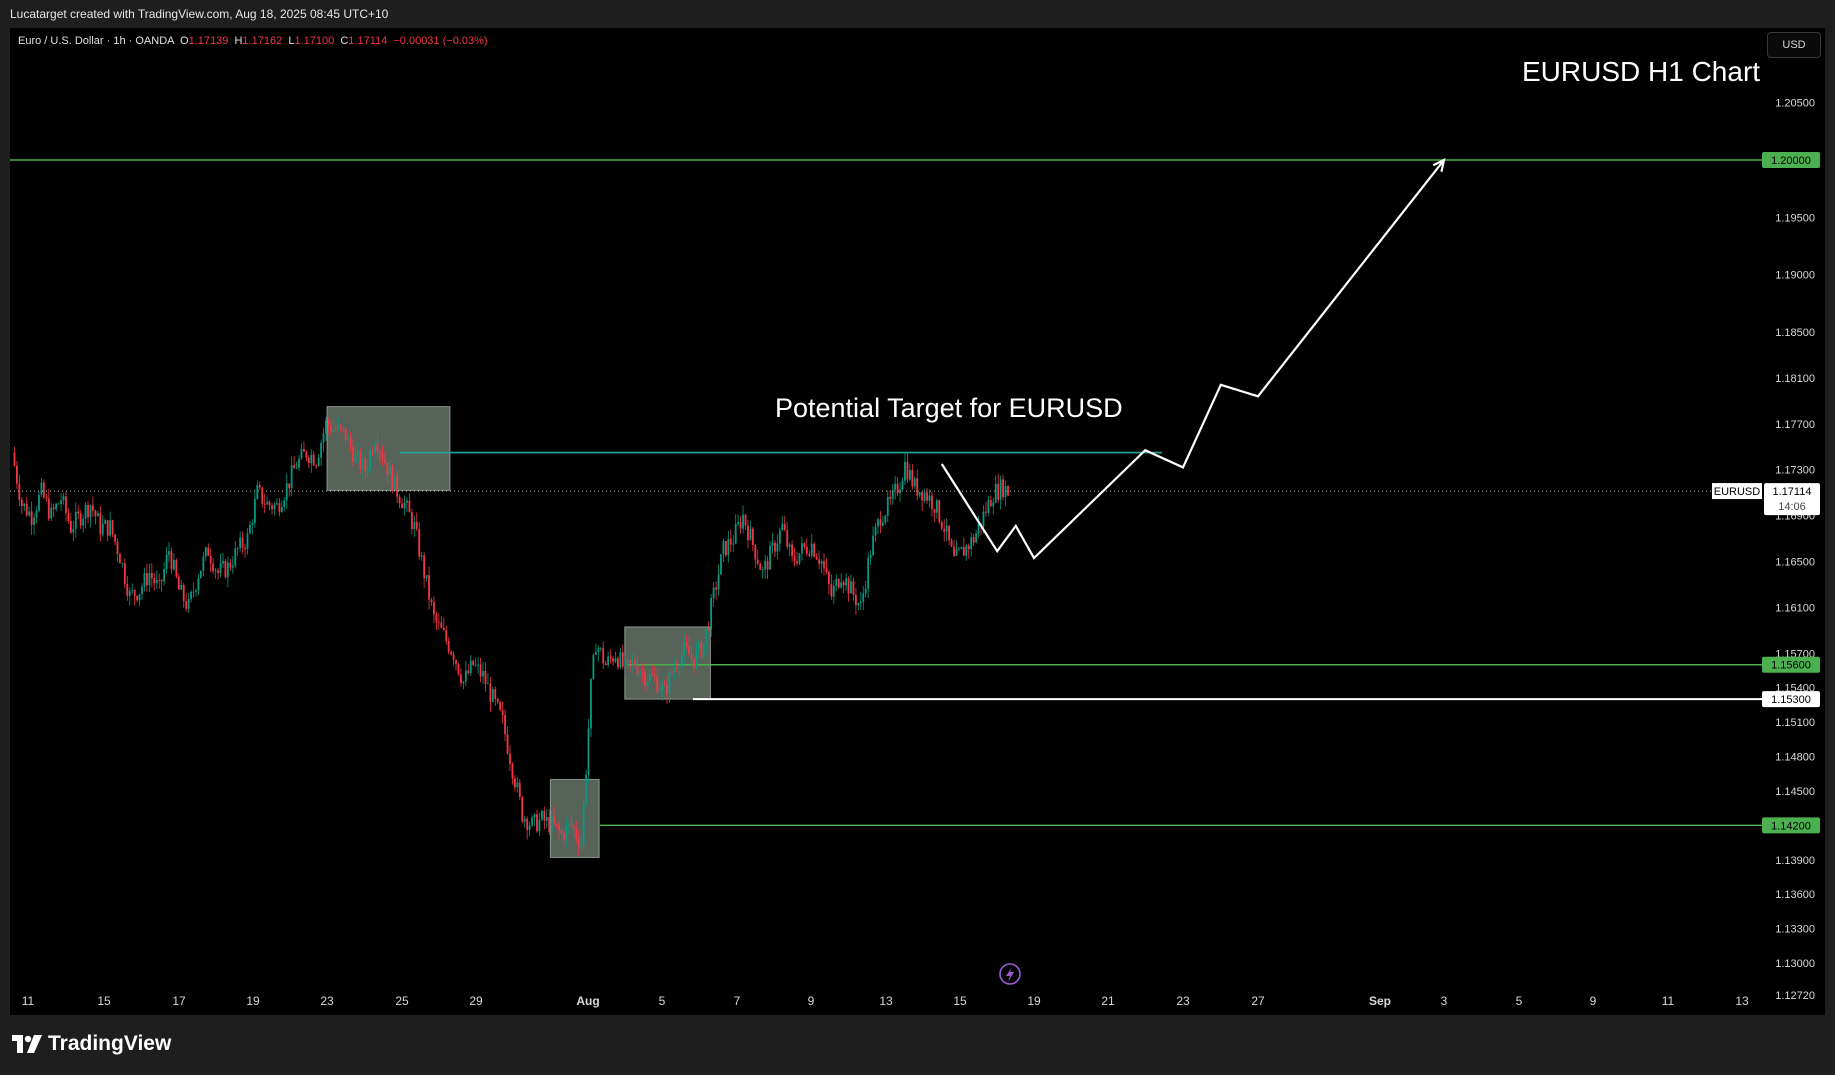  What do you see at coordinates (1258, 1001) in the screenshot?
I see `x-tick-label: 27` at bounding box center [1258, 1001].